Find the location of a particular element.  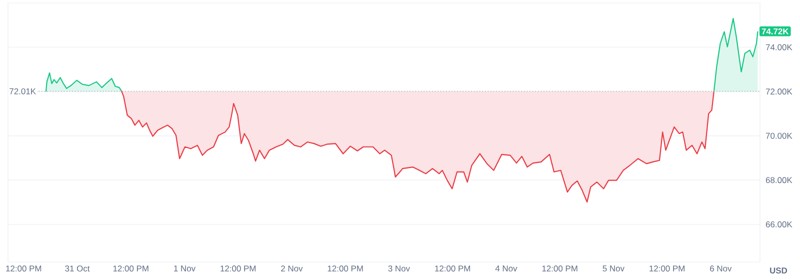

x-tick-label: 31 Oct is located at coordinates (77, 269).